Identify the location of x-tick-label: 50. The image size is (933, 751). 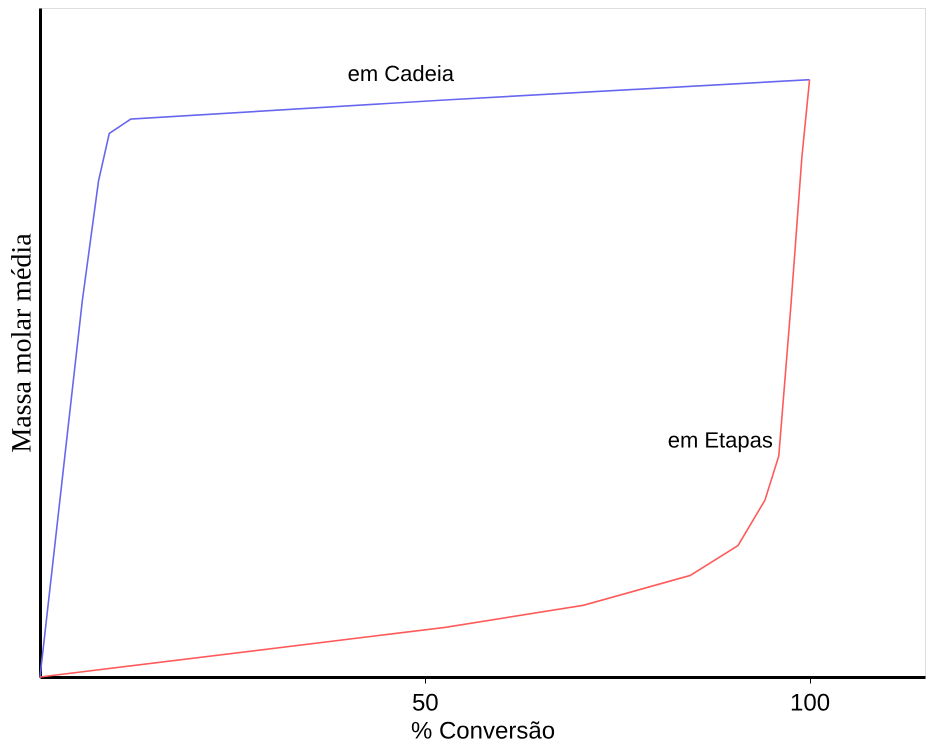
(425, 703).